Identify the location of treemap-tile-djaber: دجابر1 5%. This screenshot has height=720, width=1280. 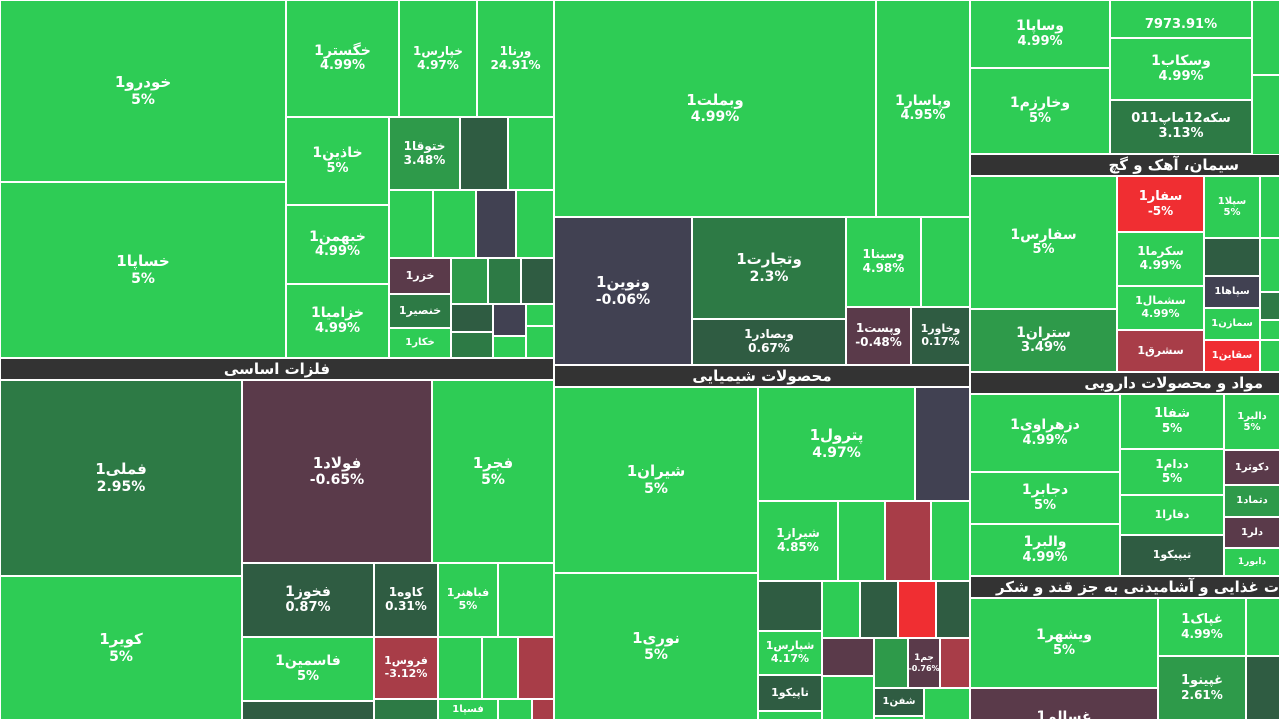
(1045, 498).